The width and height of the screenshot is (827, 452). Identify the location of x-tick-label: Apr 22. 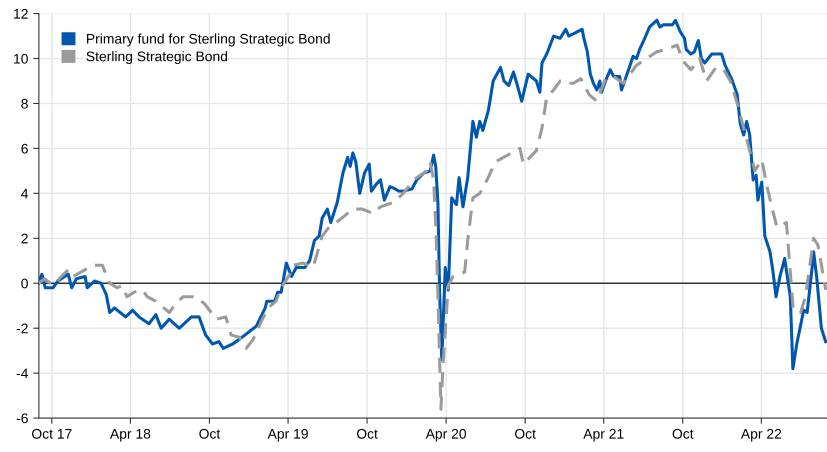
(761, 435).